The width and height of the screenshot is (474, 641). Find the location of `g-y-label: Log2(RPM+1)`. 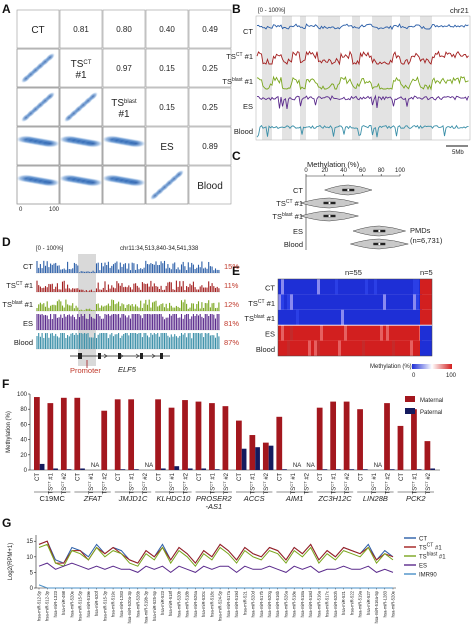

g-y-label: Log2(RPM+1) is located at coordinates (11, 562).